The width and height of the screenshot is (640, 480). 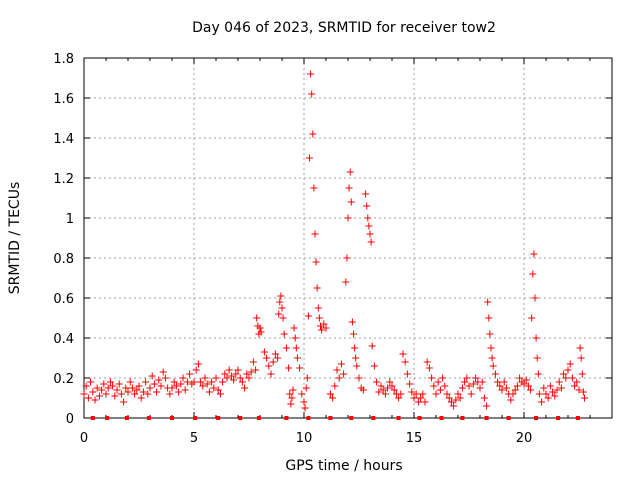 What do you see at coordinates (63, 379) in the screenshot?
I see `y-tick-label: 0.2` at bounding box center [63, 379].